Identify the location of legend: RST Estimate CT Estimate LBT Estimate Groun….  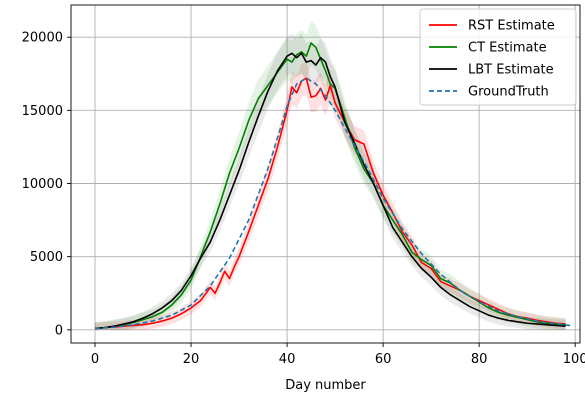
(498, 57).